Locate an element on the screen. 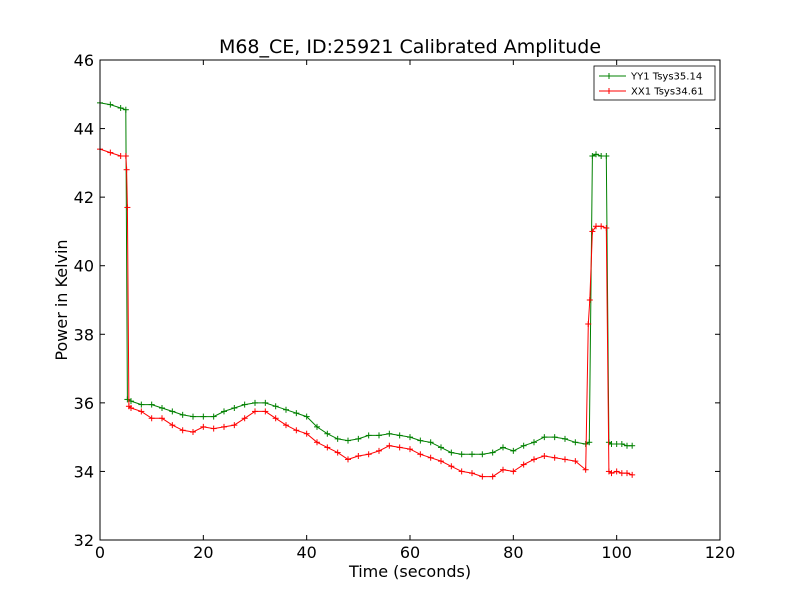 The height and width of the screenshot is (600, 800). x-tick-label: 120 is located at coordinates (720, 552).